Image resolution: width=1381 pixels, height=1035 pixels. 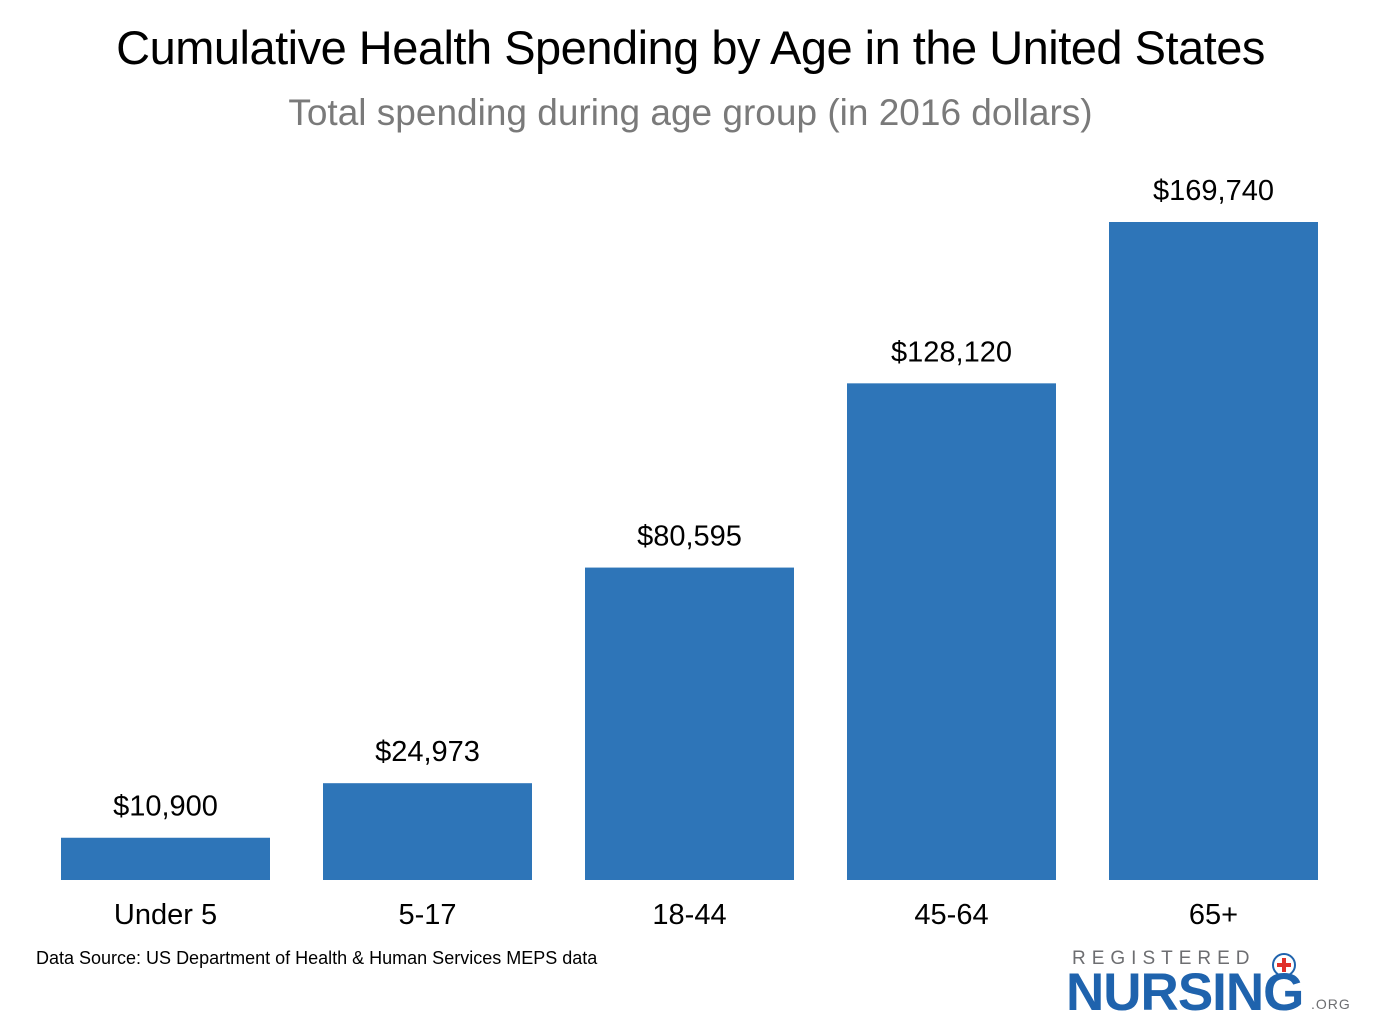 I want to click on x-tick-label: 65+, so click(x=1213, y=915).